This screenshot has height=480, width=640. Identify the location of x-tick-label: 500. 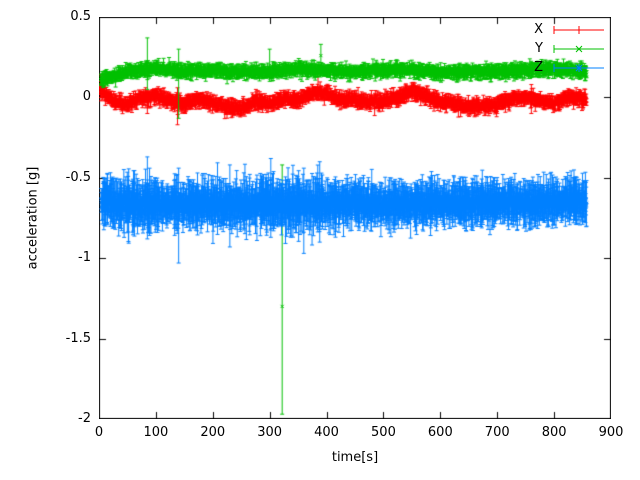
(383, 432).